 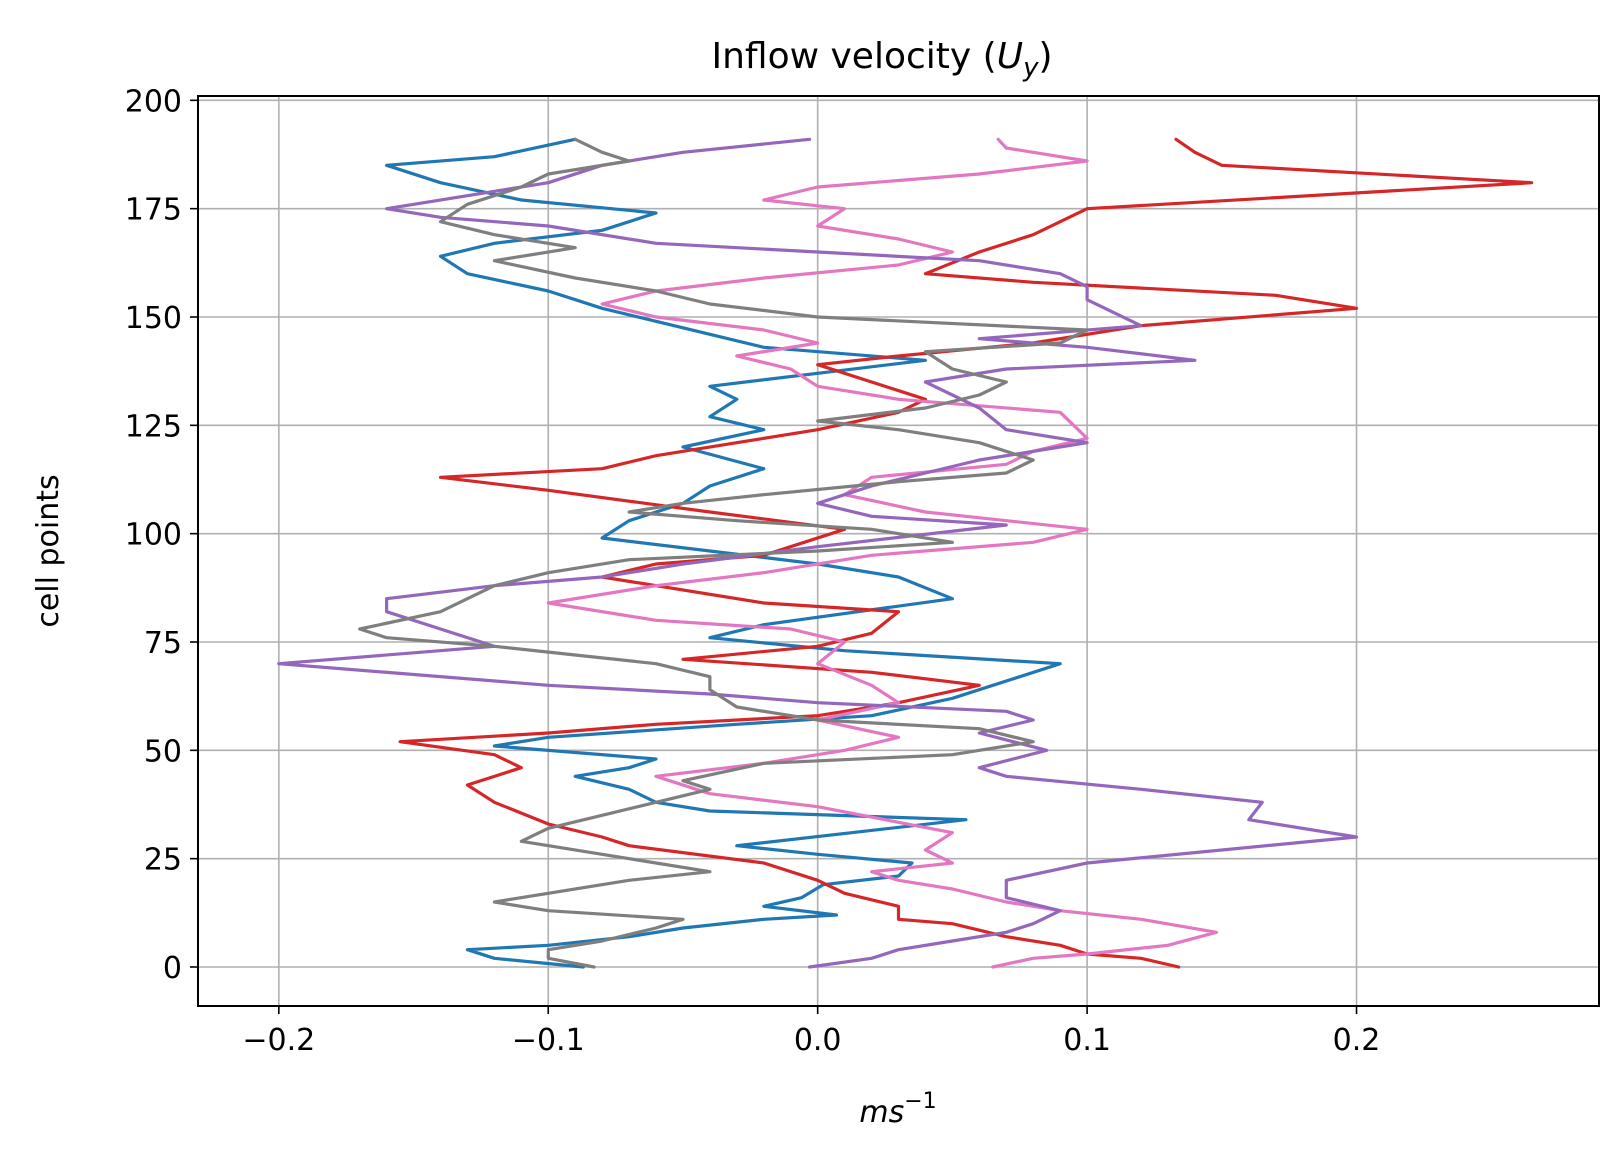 I want to click on x-axis-label: ms−1, so click(x=897, y=1109).